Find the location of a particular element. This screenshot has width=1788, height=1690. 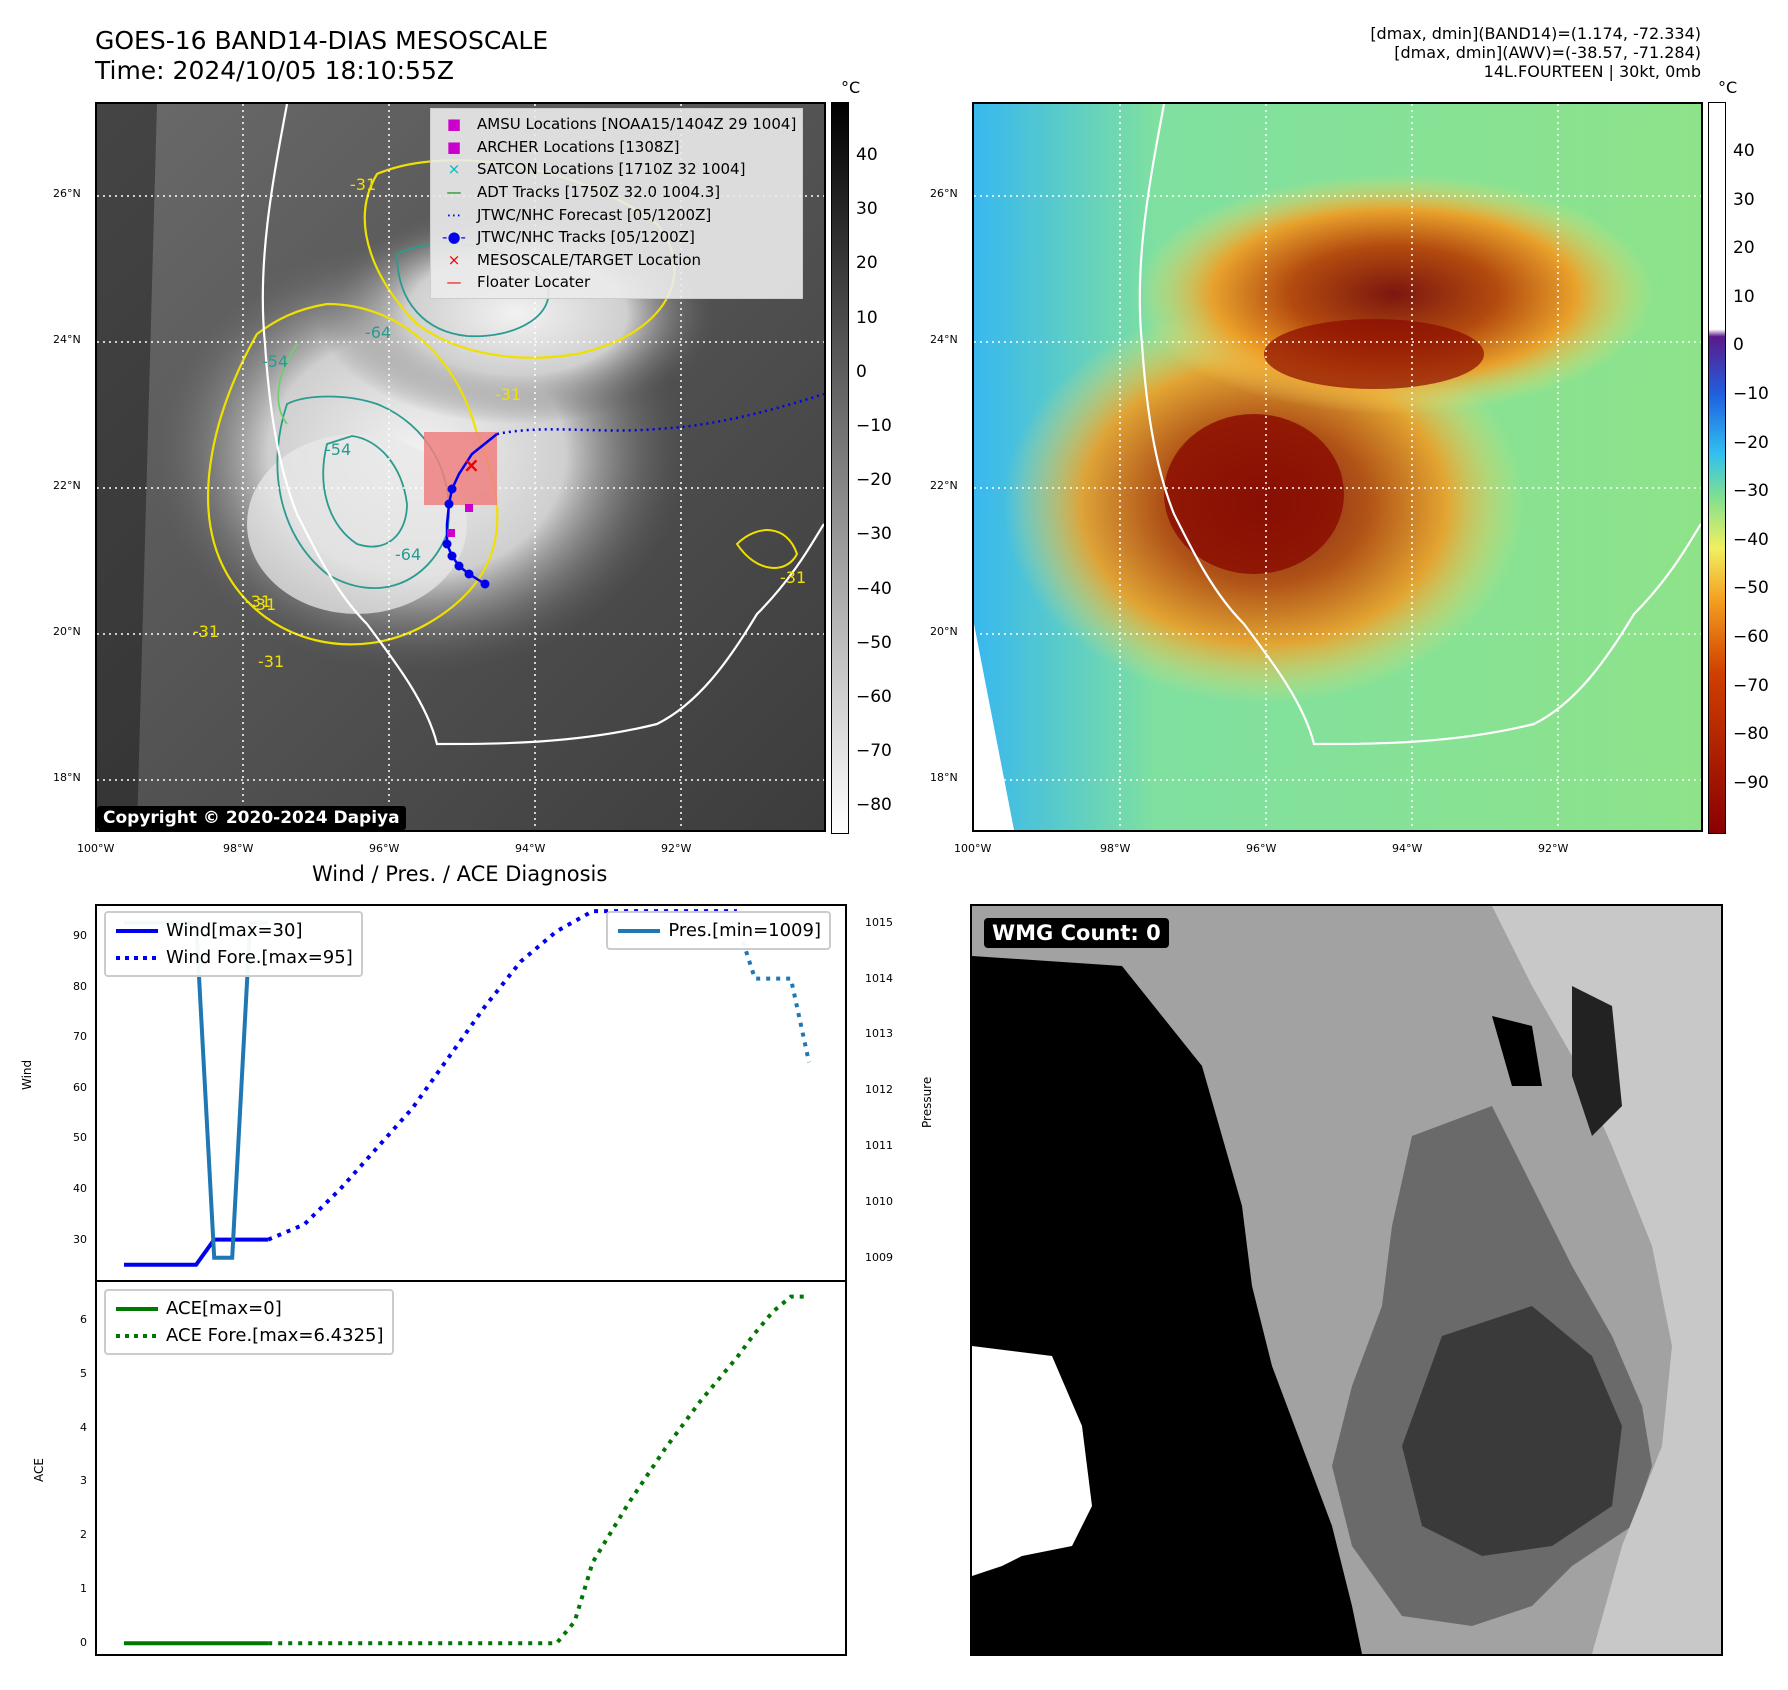

copyright-label: Copyright © 2020-2024 Dapiya is located at coordinates (251, 818).